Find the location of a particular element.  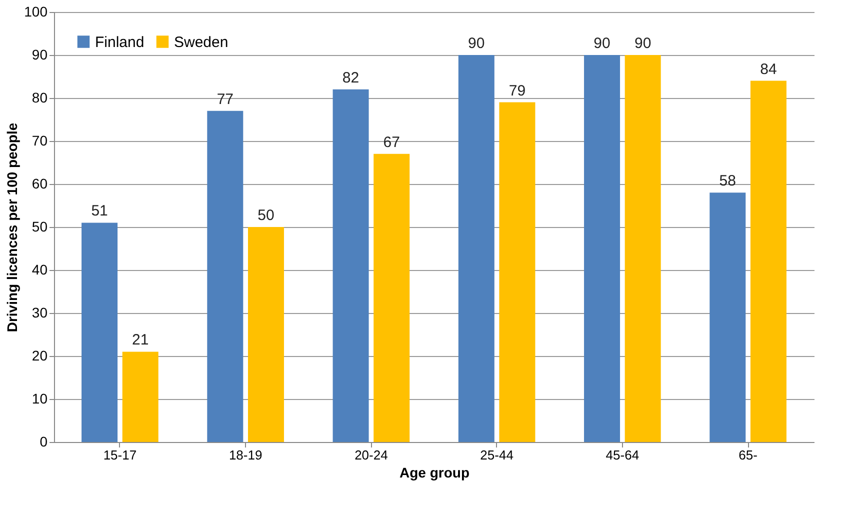

data-label: 79 is located at coordinates (517, 91).